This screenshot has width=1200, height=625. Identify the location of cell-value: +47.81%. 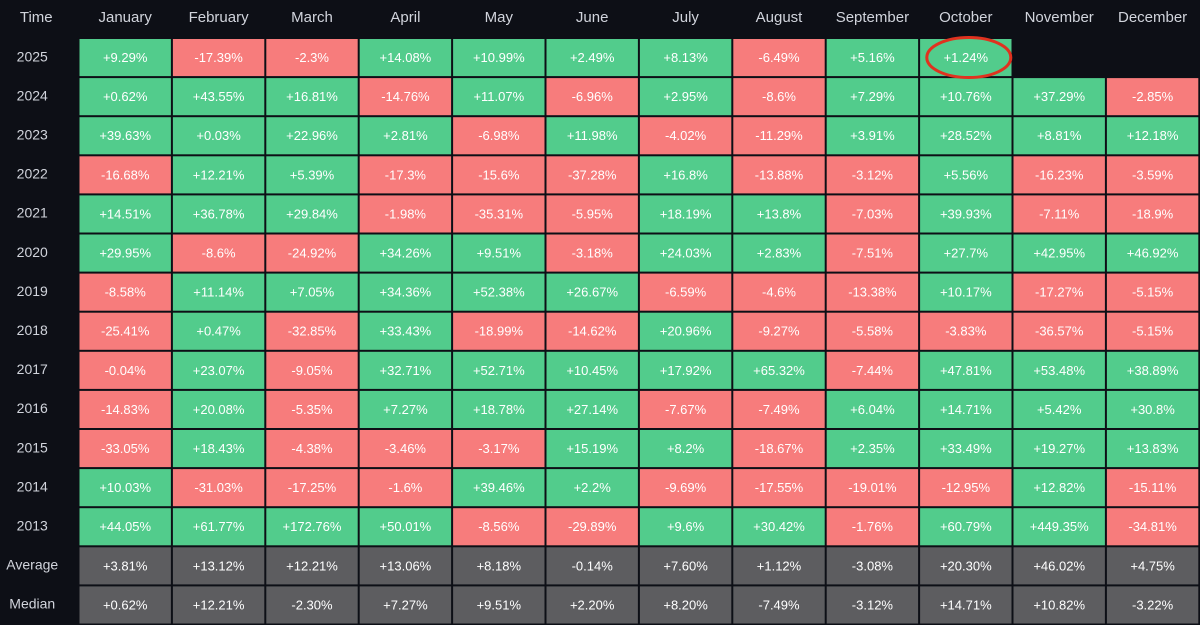
(966, 370).